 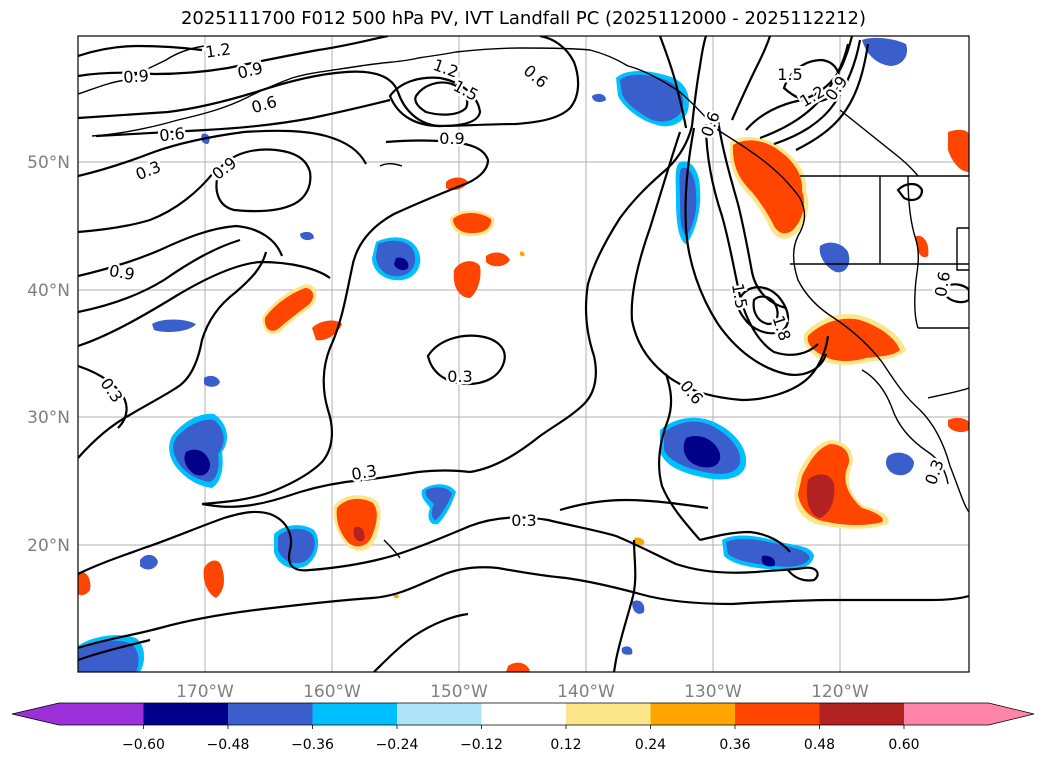 I want to click on blob-neg-bc-coast, so click(x=688, y=202).